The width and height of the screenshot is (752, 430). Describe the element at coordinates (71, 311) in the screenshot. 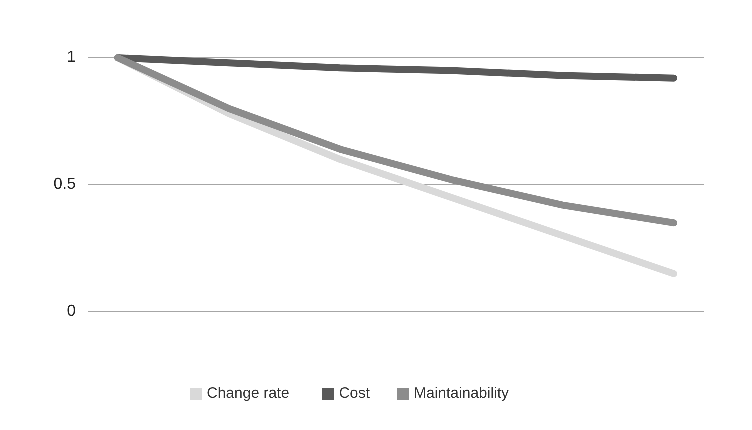

I see `y-tick-label: 0` at that location.